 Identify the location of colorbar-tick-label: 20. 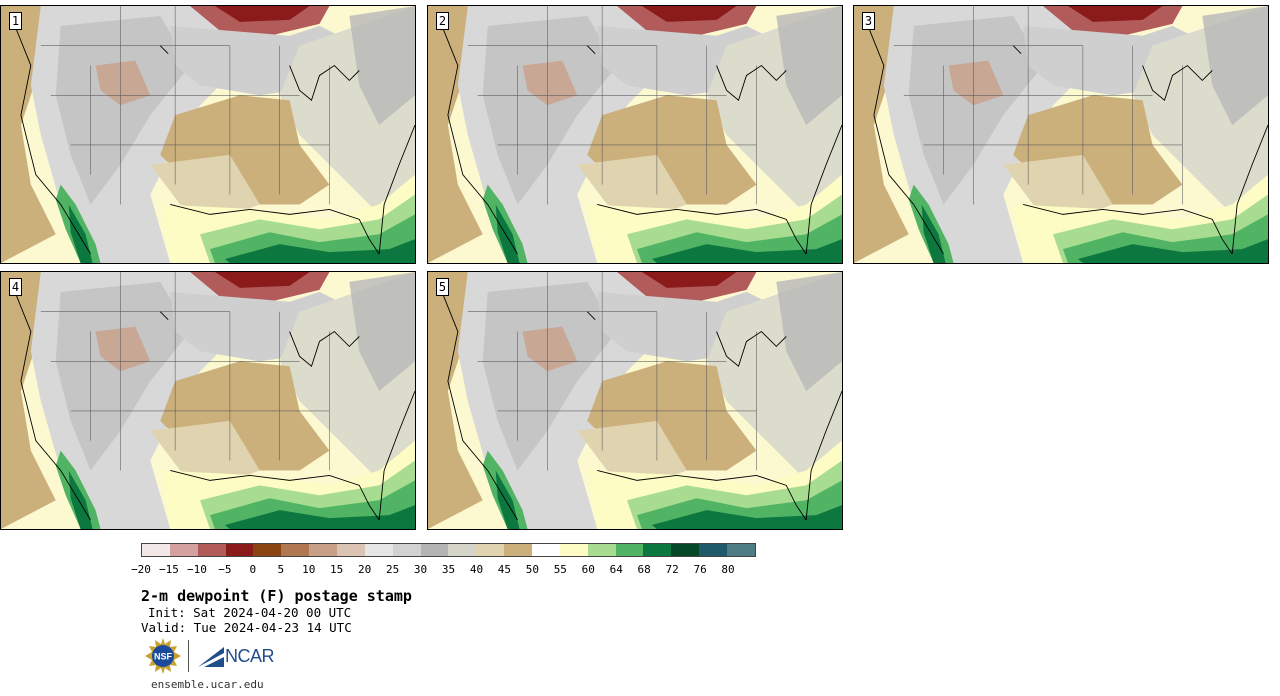
(365, 569).